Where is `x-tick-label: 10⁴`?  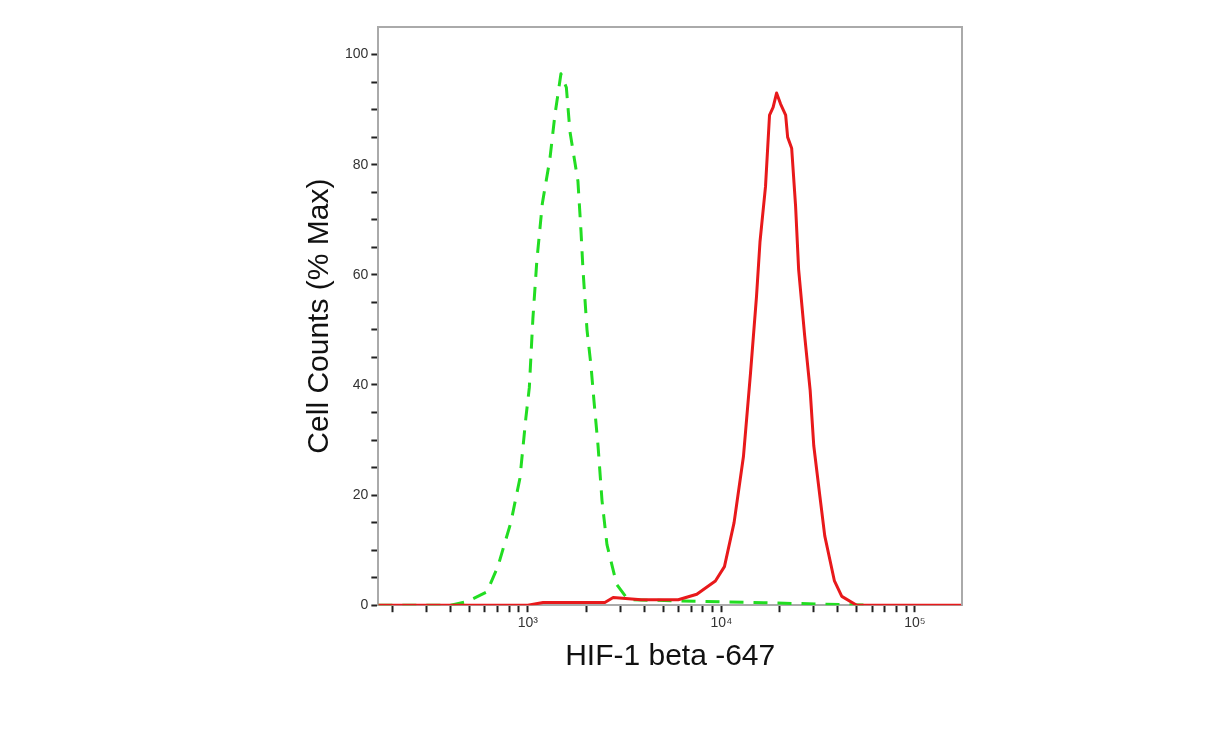 x-tick-label: 10⁴ is located at coordinates (721, 622).